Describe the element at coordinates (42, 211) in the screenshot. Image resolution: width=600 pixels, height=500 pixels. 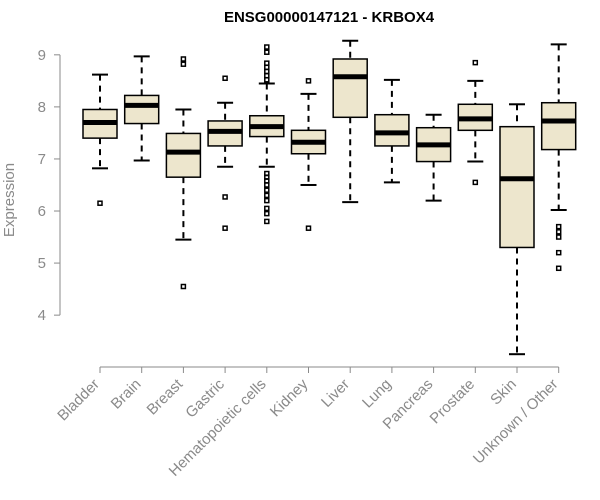
I see `y-tick-label: 6` at that location.